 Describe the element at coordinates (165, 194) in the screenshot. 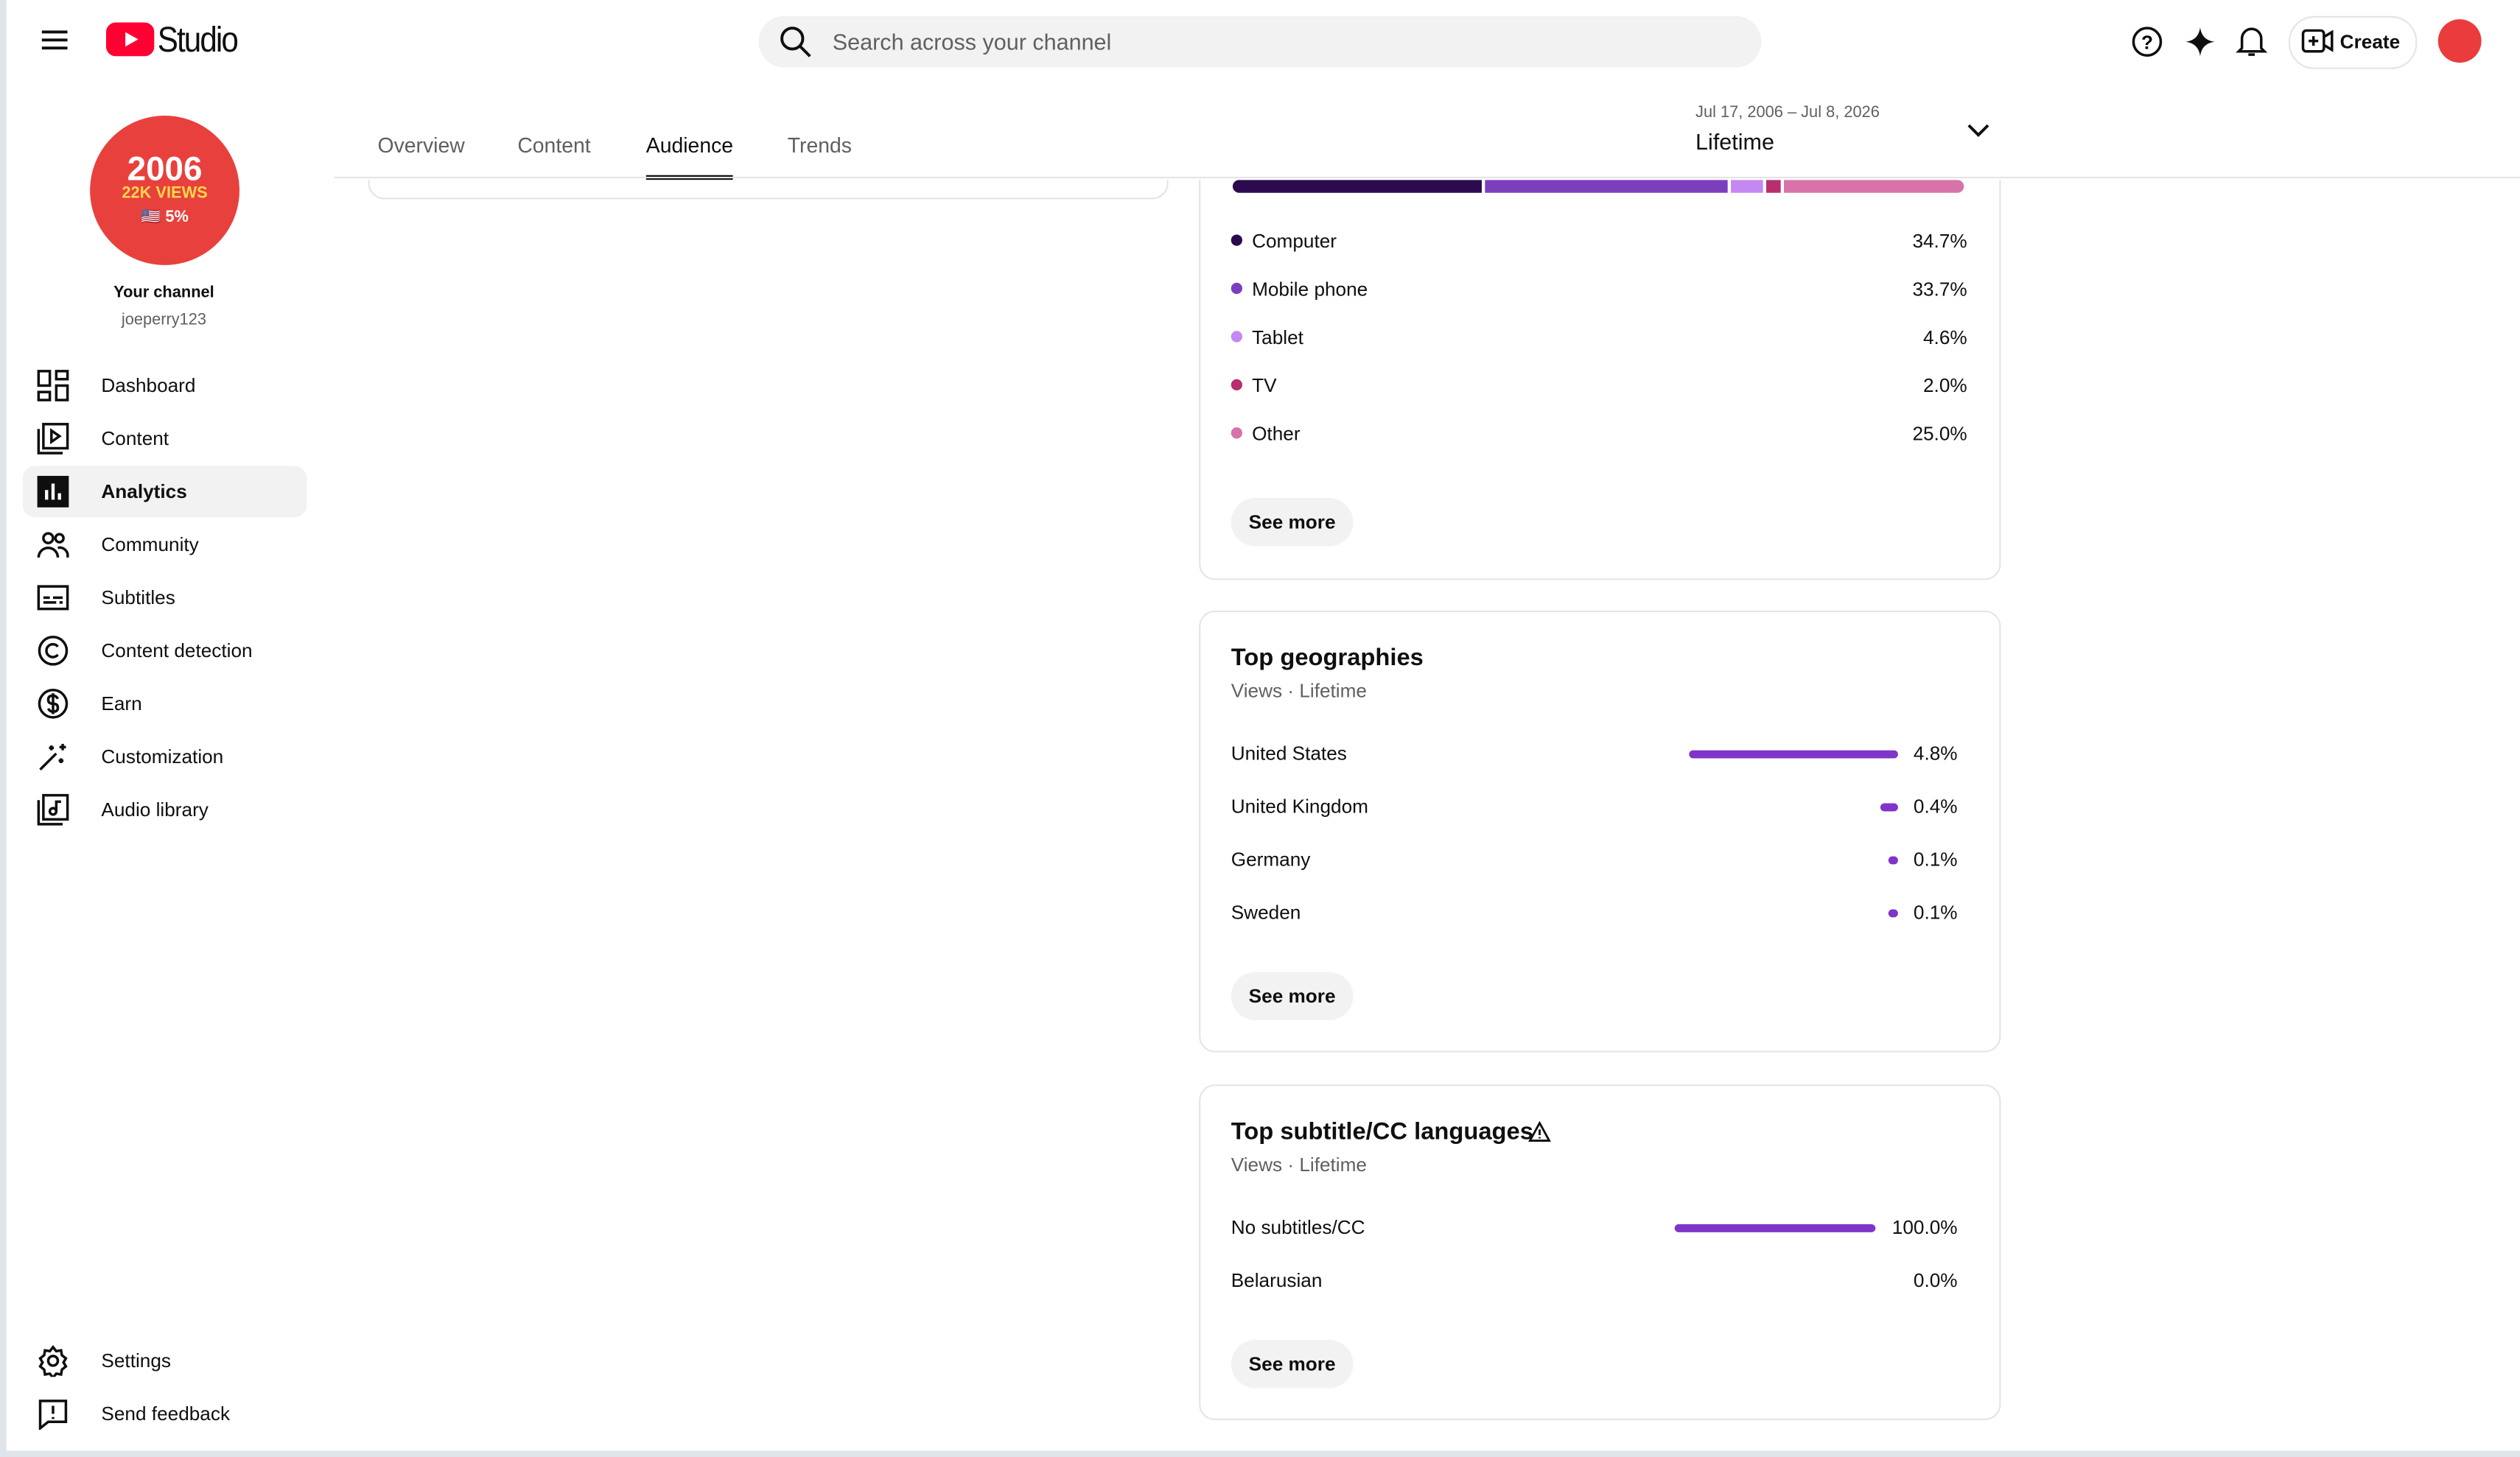

I see `avatar-line: 22K VIEWS` at that location.